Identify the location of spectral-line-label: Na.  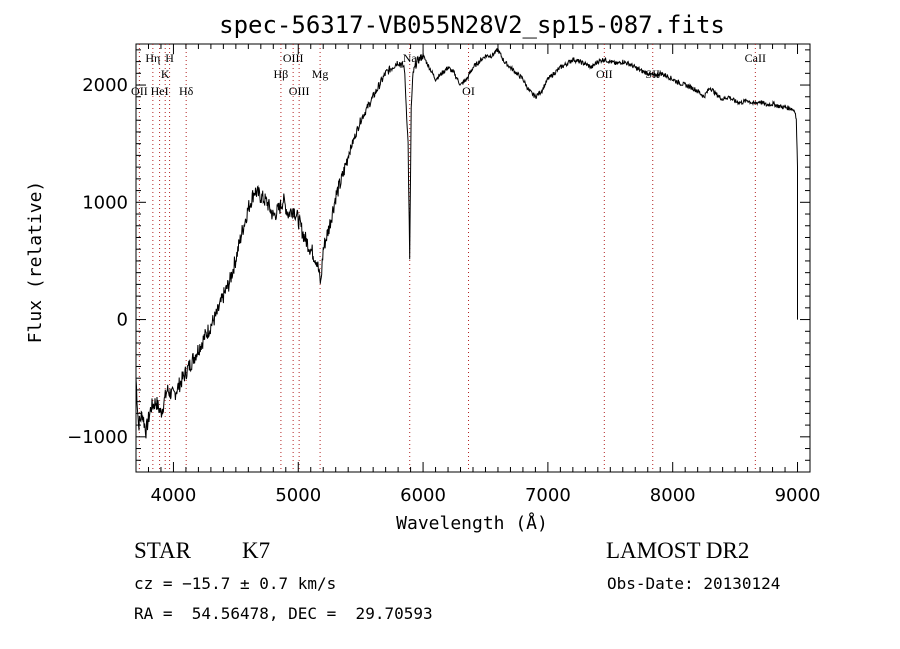
(410, 58).